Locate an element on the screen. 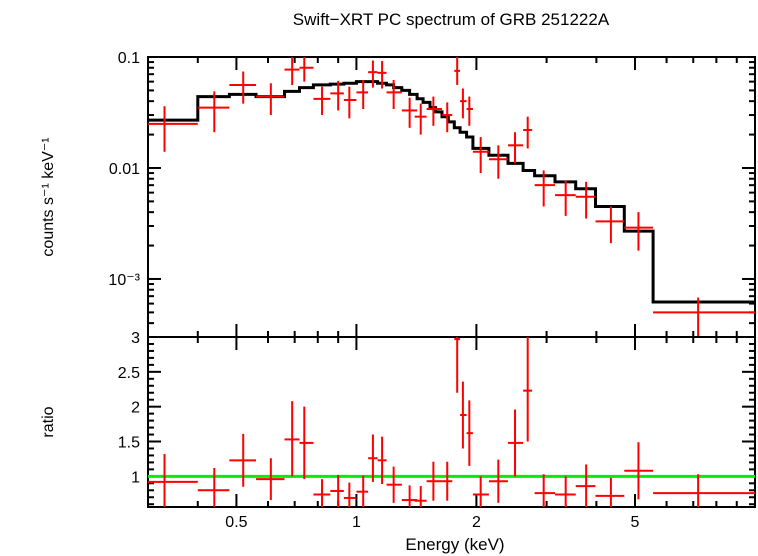 The image size is (758, 556). y-tick-label: 0.01 is located at coordinates (124, 169).